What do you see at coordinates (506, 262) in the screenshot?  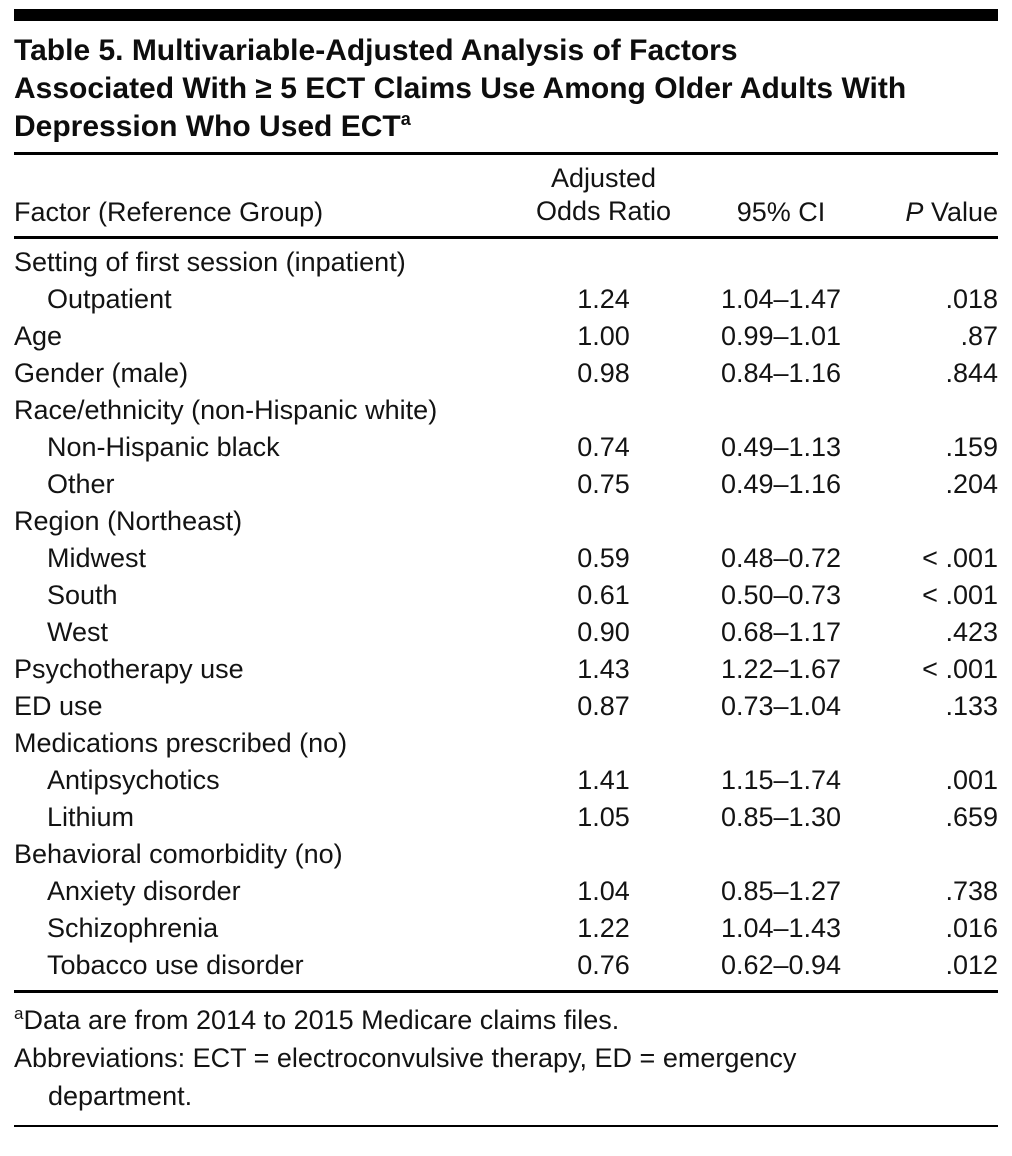 I see `table-row: Setting of first session (inpatient)` at bounding box center [506, 262].